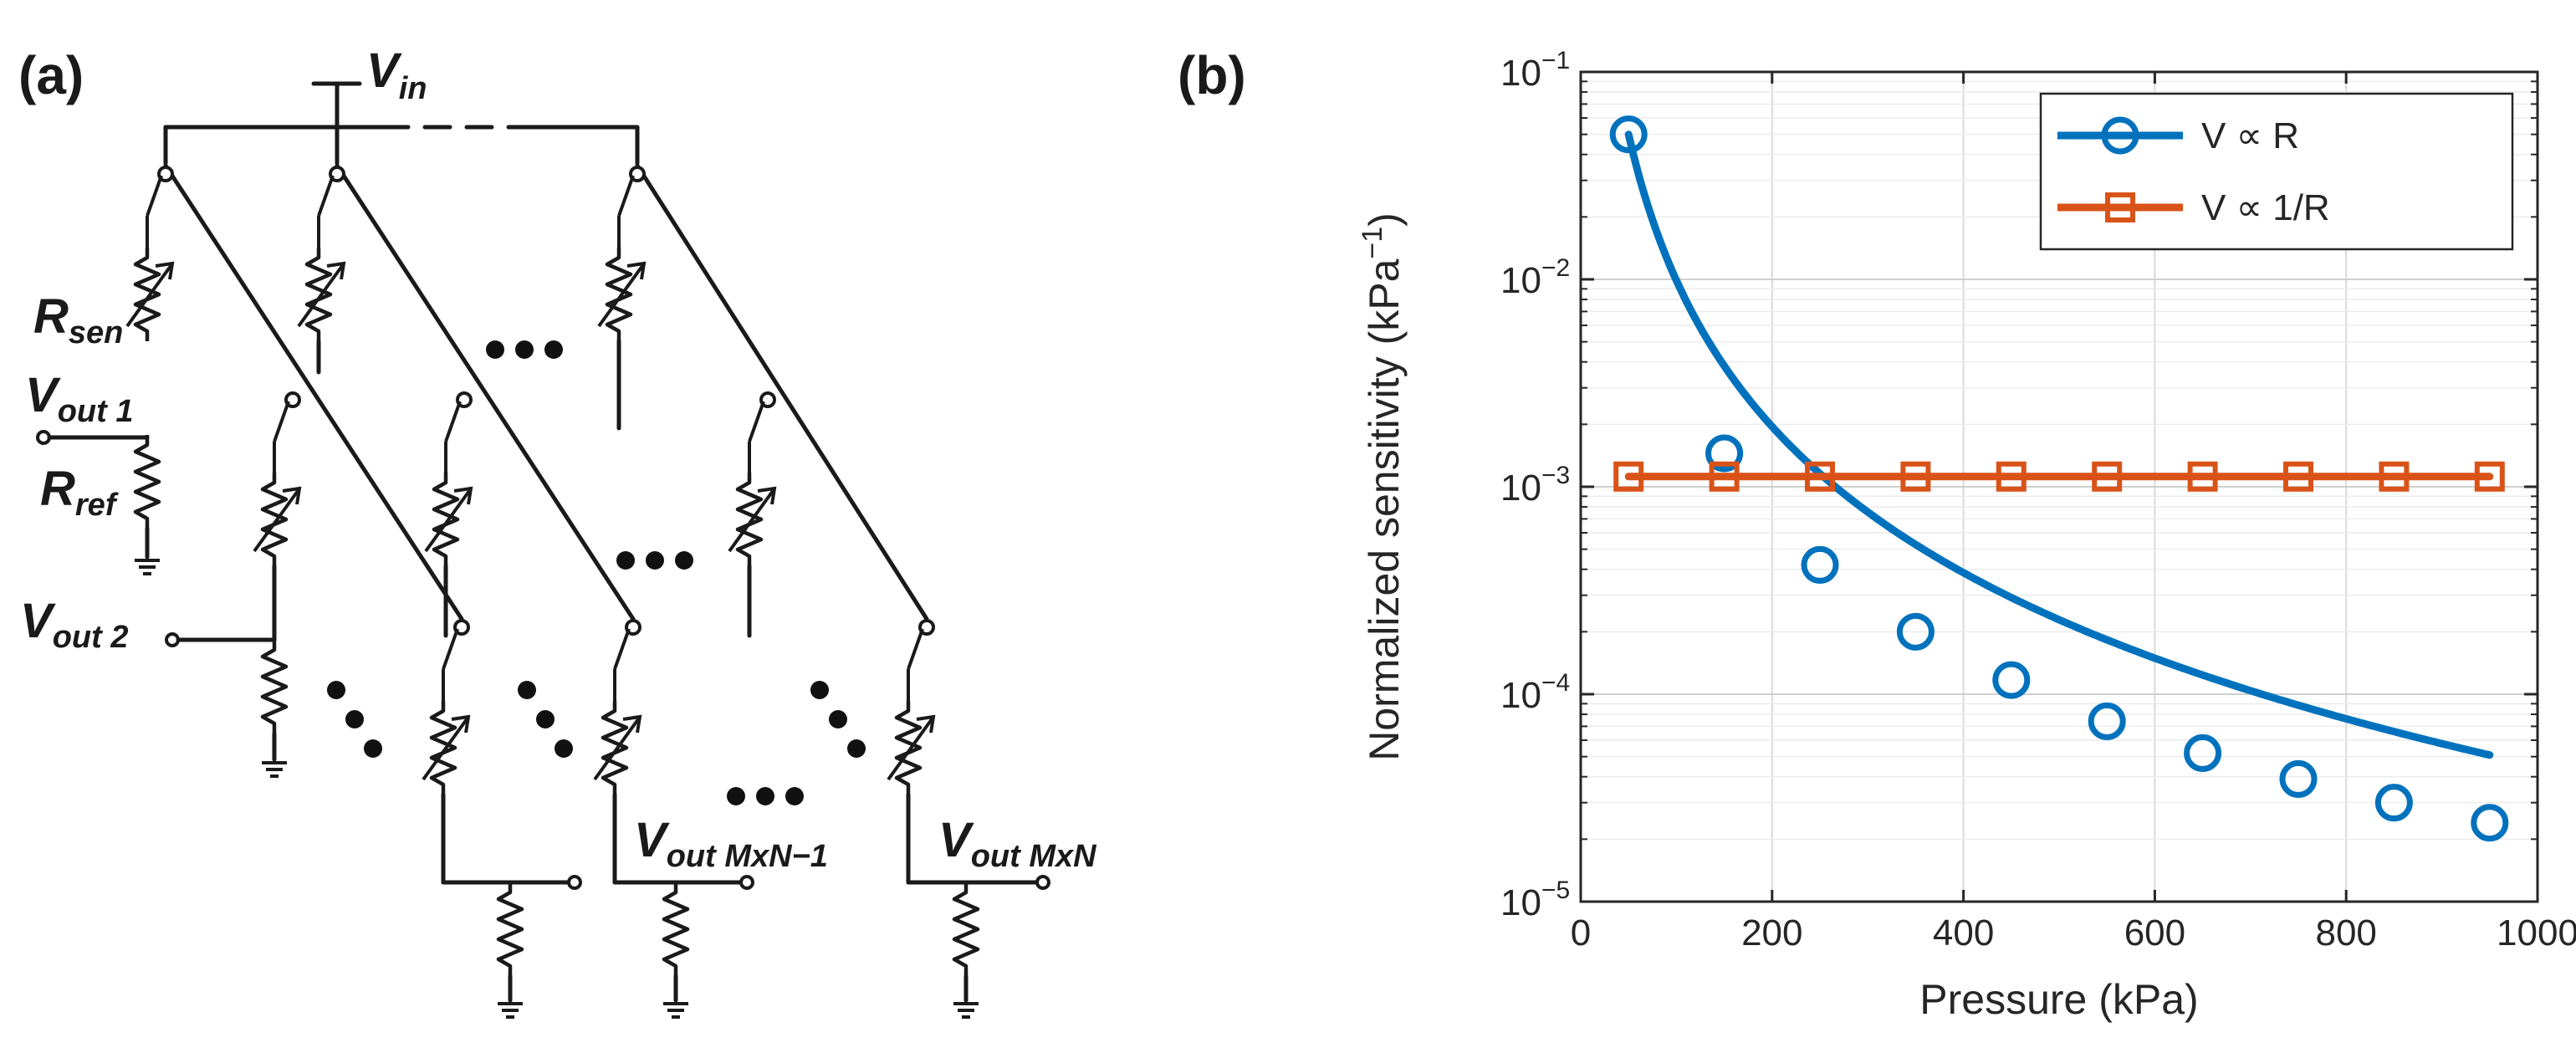  What do you see at coordinates (2276, 171) in the screenshot?
I see `legend: V ∝ R V ∝ 1/R` at bounding box center [2276, 171].